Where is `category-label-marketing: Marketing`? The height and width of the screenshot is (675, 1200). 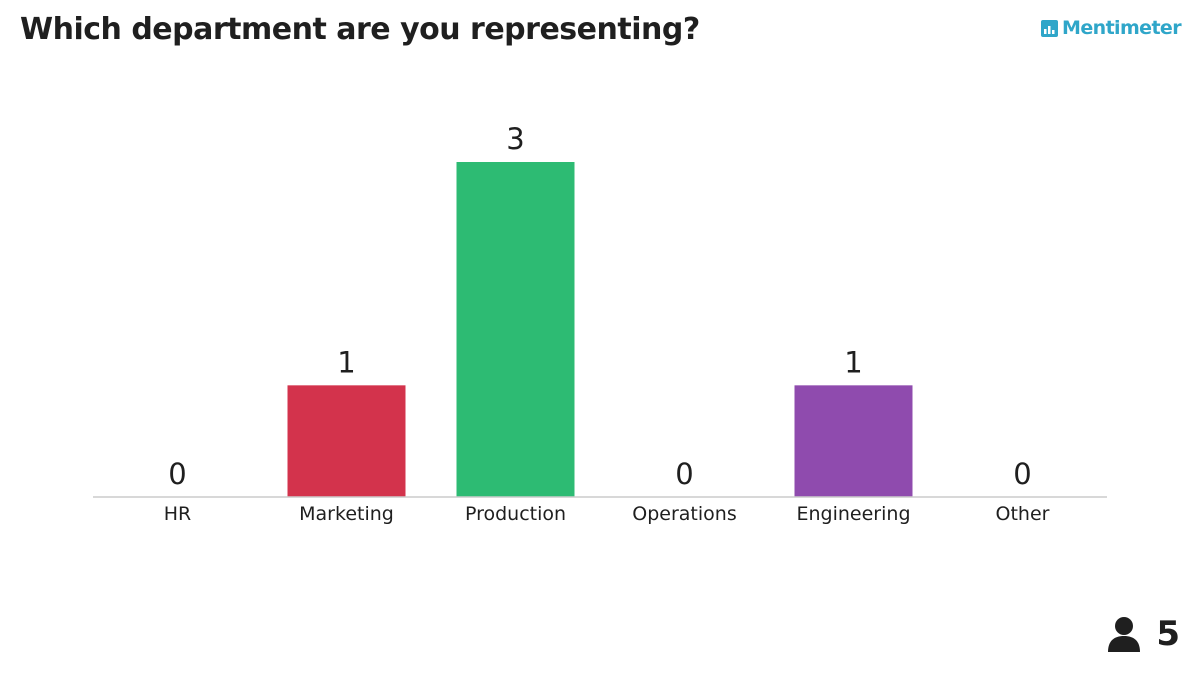
category-label-marketing: Marketing is located at coordinates (346, 514).